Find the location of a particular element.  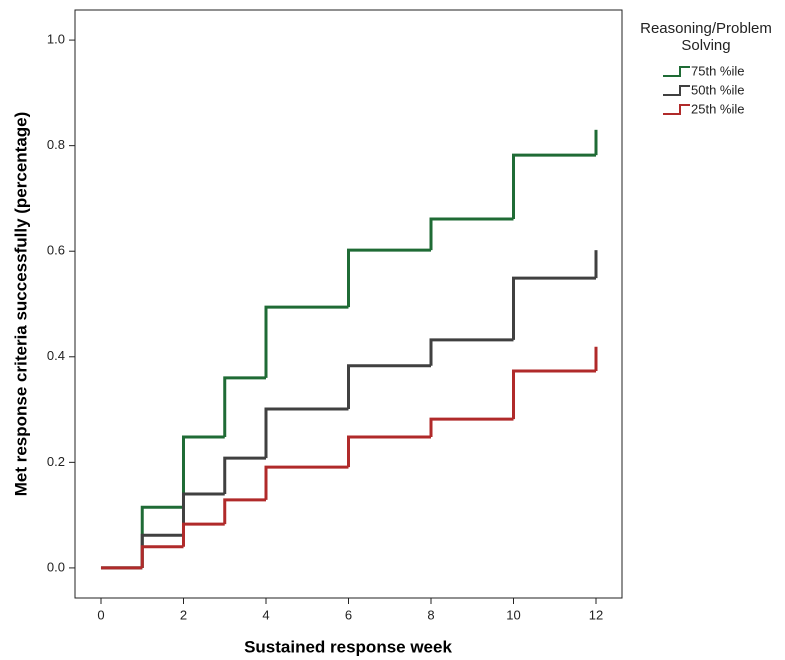

x-tick-label: 12 is located at coordinates (596, 614).